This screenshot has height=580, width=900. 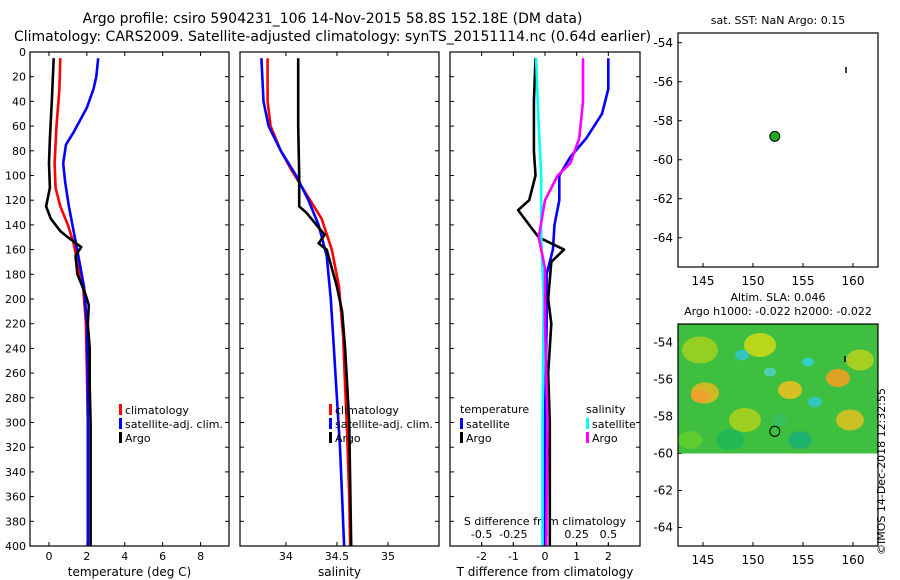 I want to click on y-tick-label: 240, so click(x=15, y=348).